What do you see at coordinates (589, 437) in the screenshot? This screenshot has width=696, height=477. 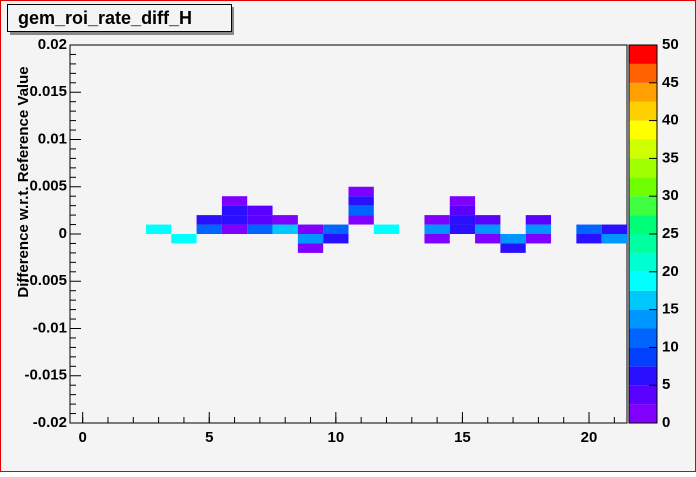 I see `x-tick-label: 20` at bounding box center [589, 437].